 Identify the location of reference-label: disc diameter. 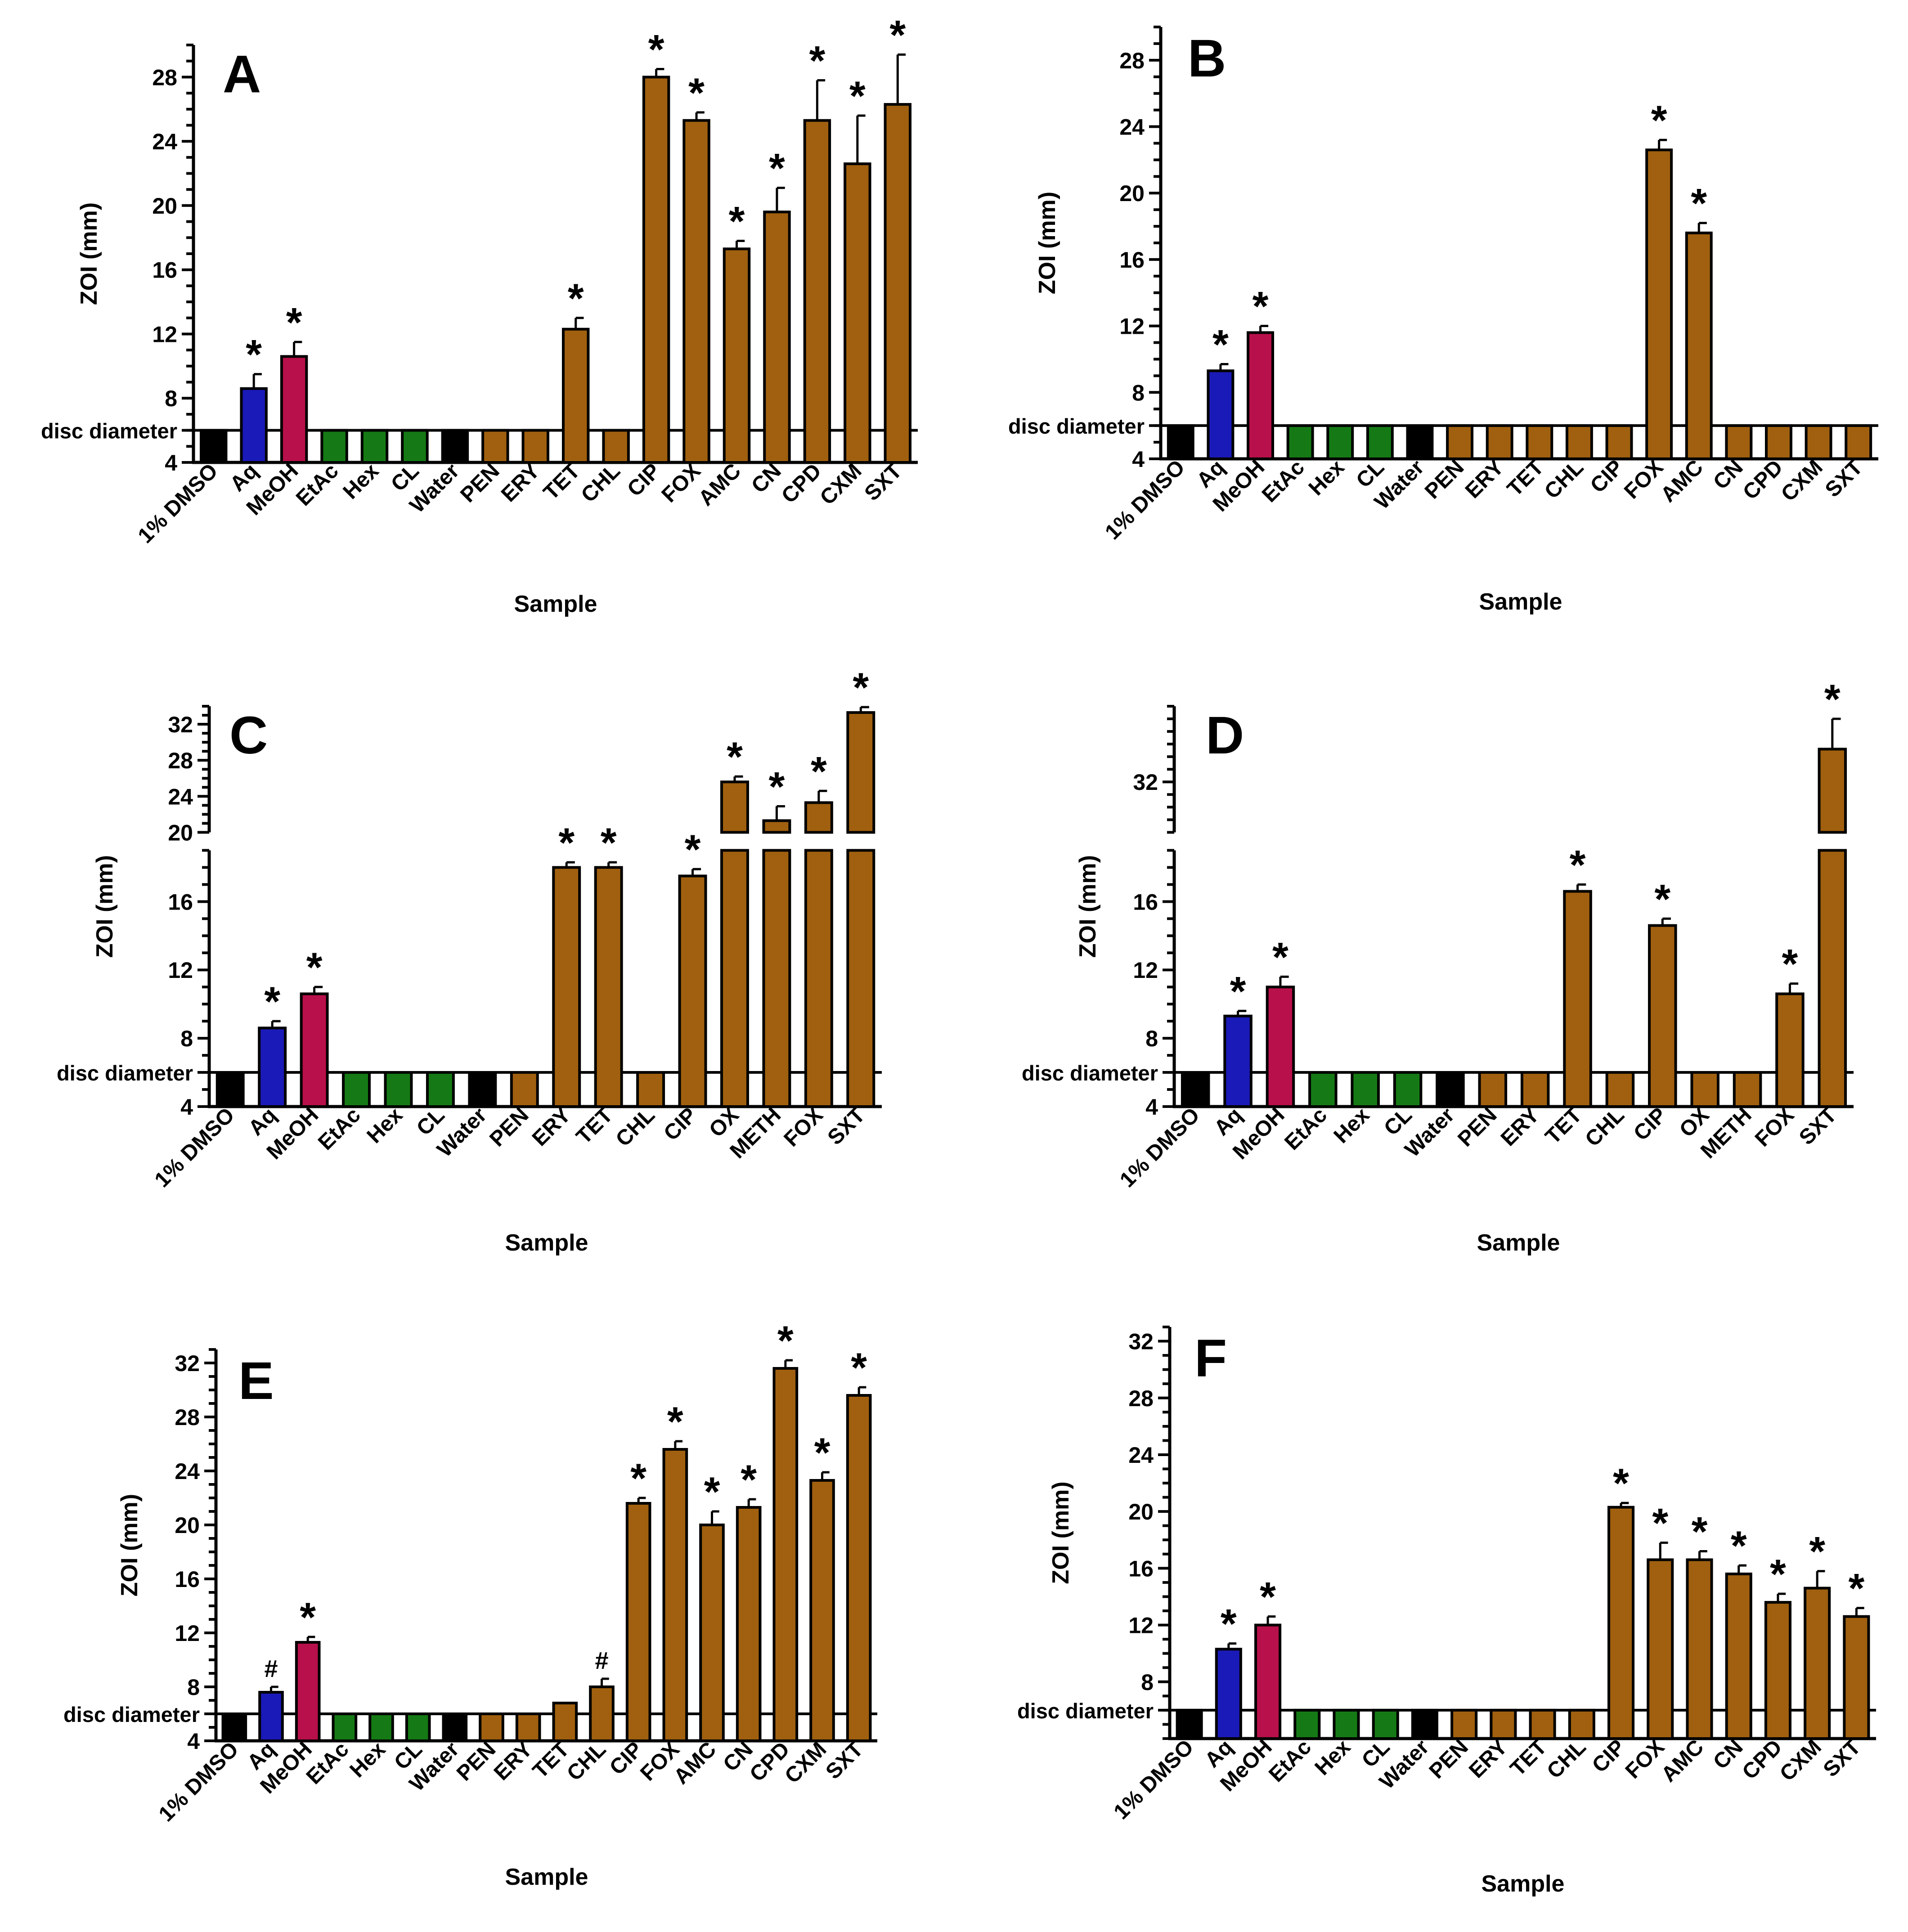
(1090, 1073).